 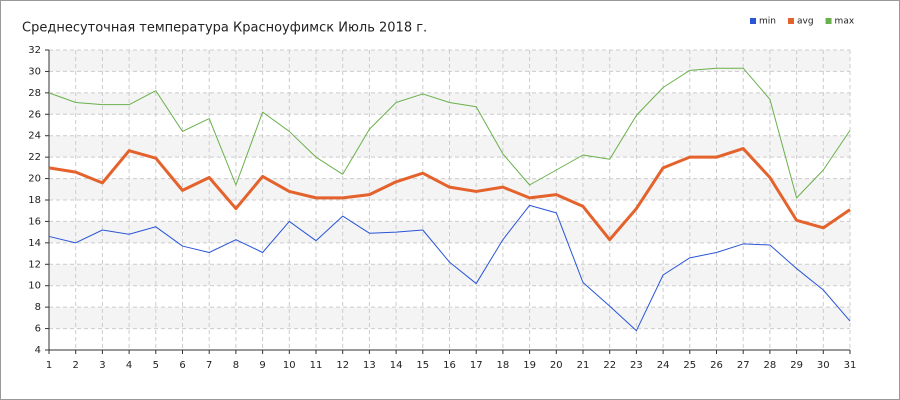 I want to click on x-tick-label: 14, so click(x=396, y=365).